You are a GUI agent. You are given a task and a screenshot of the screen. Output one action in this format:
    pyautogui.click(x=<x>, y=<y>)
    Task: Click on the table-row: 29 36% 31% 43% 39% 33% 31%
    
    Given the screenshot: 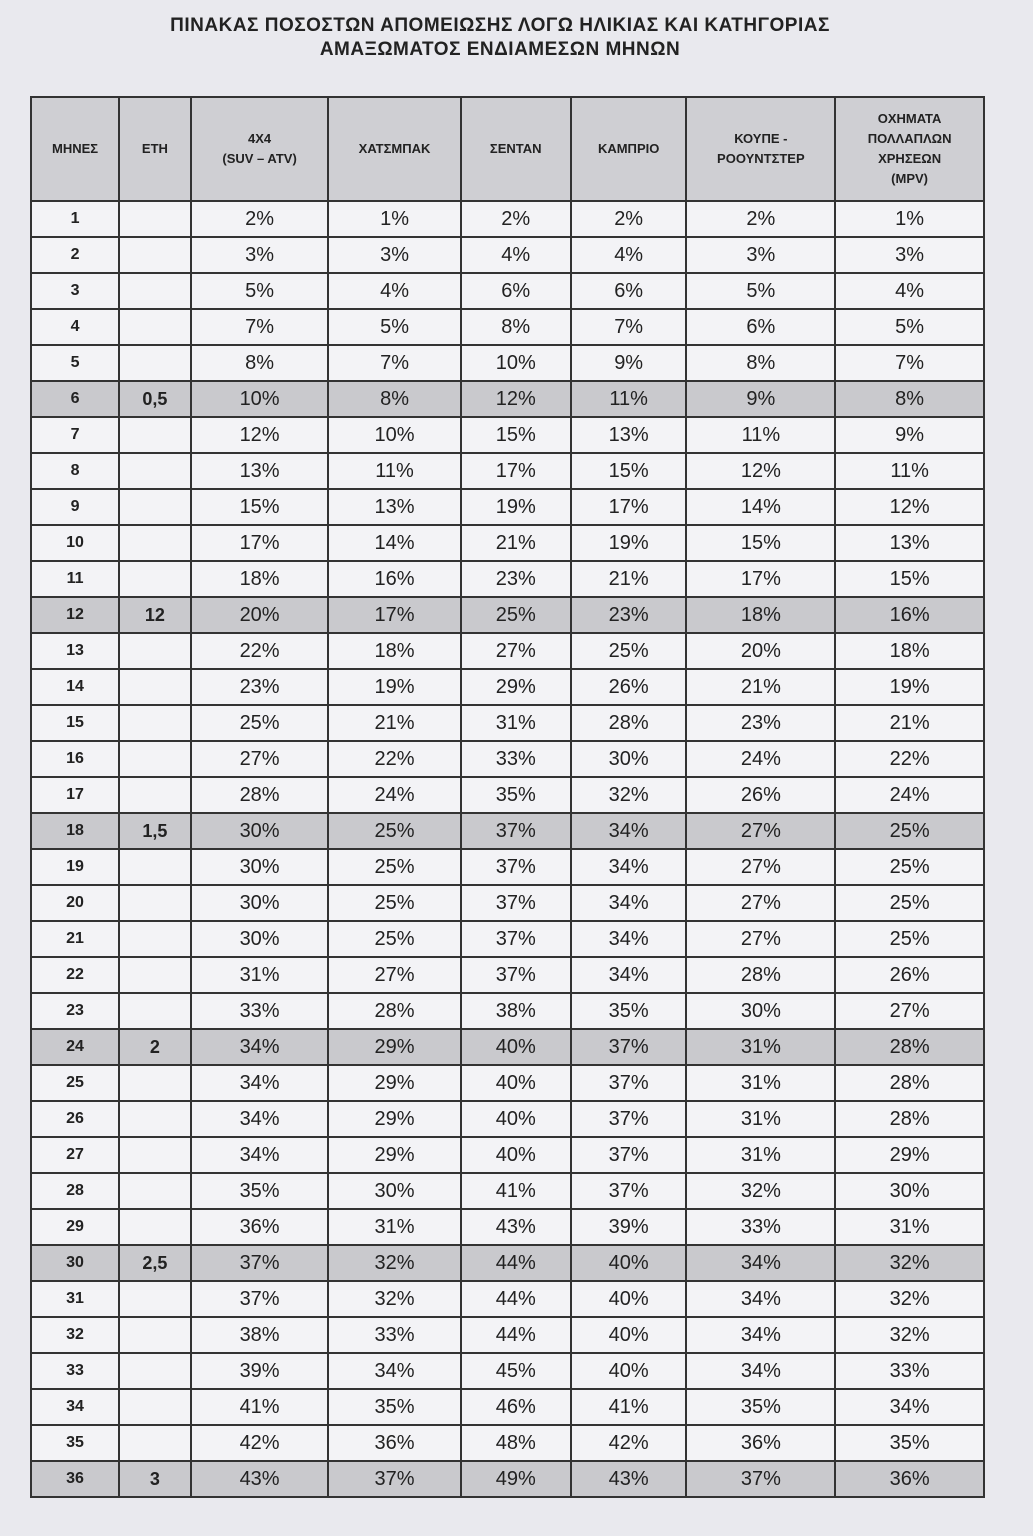 What is the action you would take?
    pyautogui.click(x=507, y=1227)
    